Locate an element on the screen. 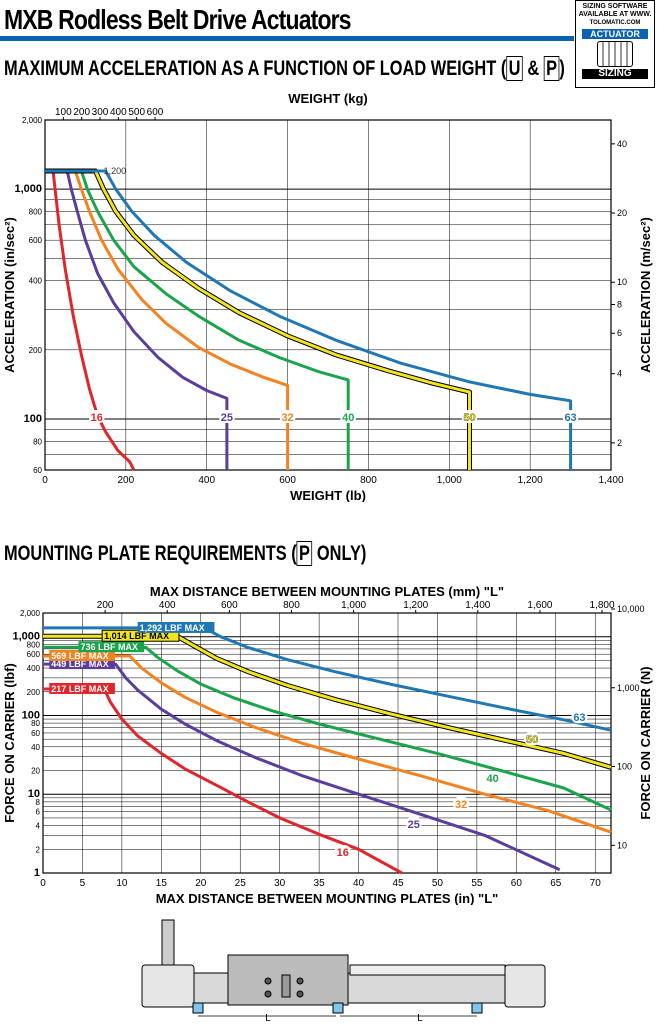  y-tick-label: 400 is located at coordinates (34, 668).